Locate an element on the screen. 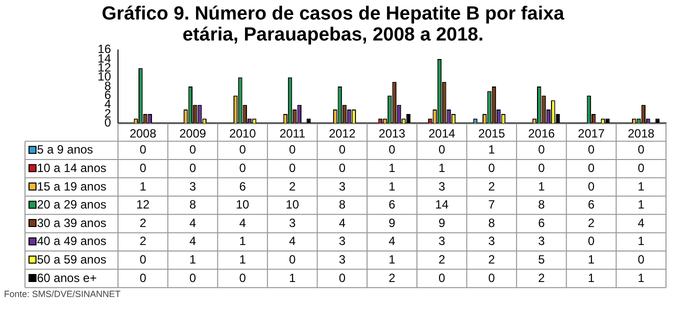  x-tick-label: 2009 is located at coordinates (192, 133).